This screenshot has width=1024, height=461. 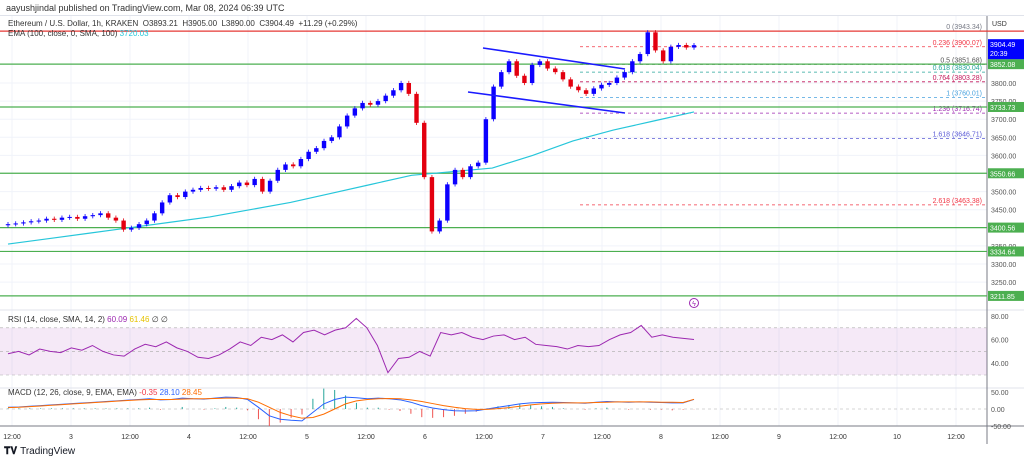 What do you see at coordinates (999, 24) in the screenshot?
I see `currency-label: USD` at bounding box center [999, 24].